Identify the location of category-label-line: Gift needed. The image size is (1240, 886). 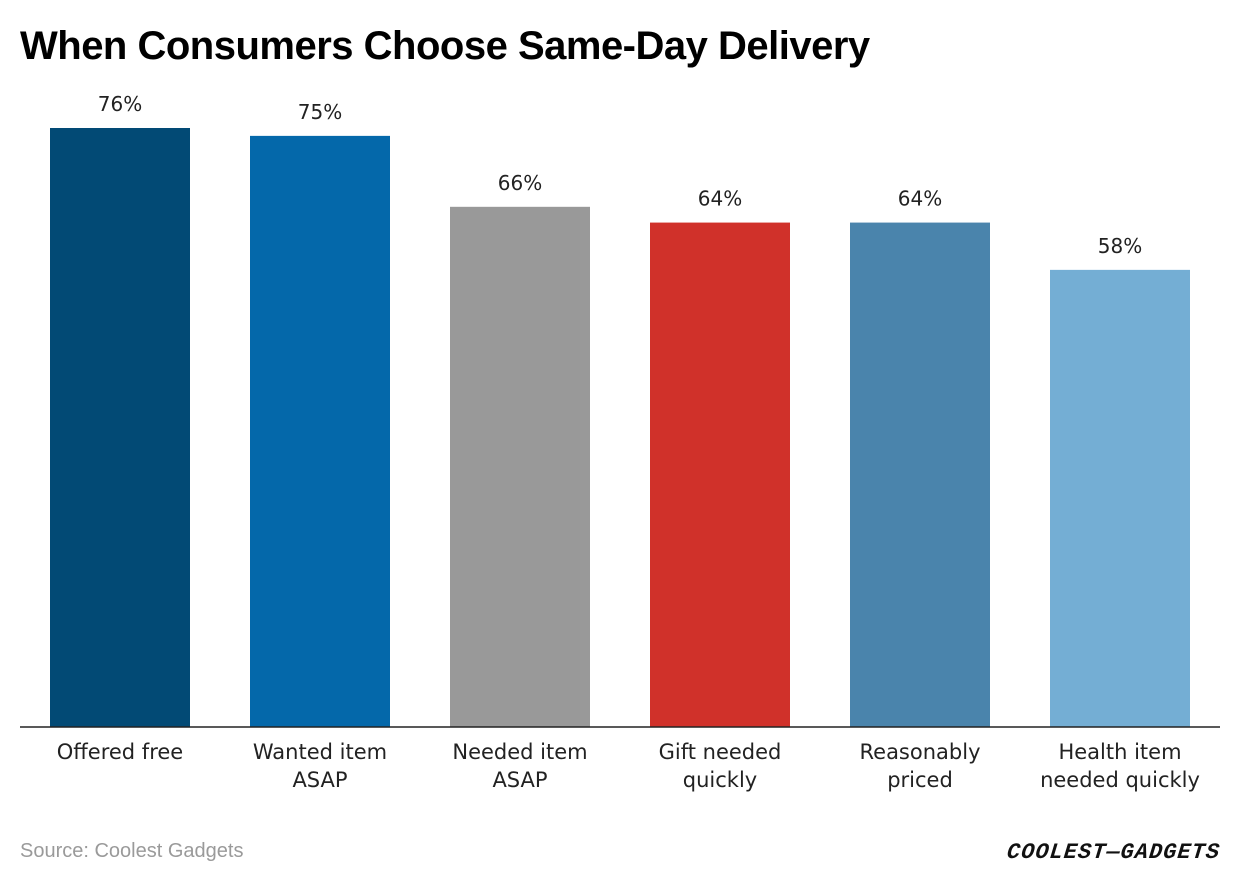
(720, 752).